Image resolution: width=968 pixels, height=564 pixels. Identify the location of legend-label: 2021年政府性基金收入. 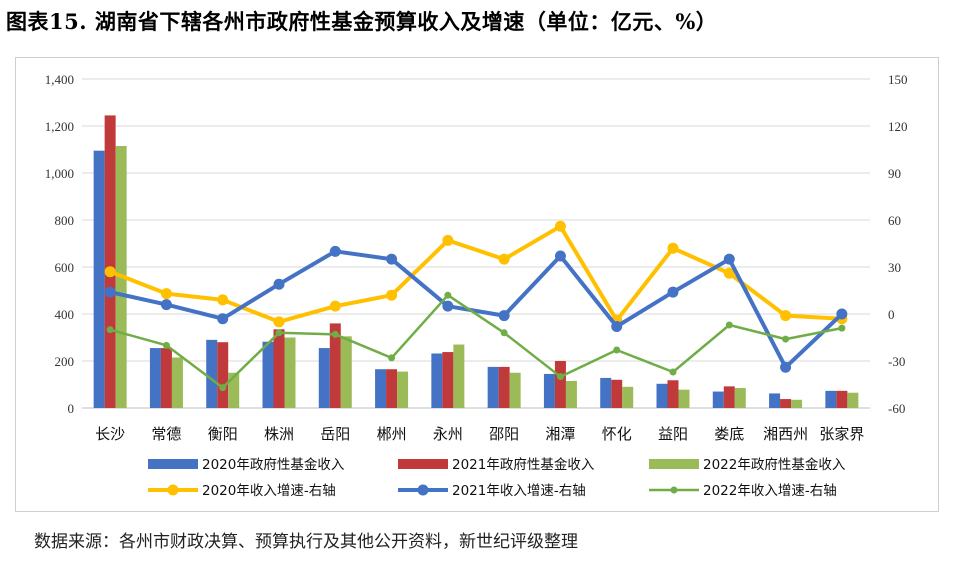
(523, 464).